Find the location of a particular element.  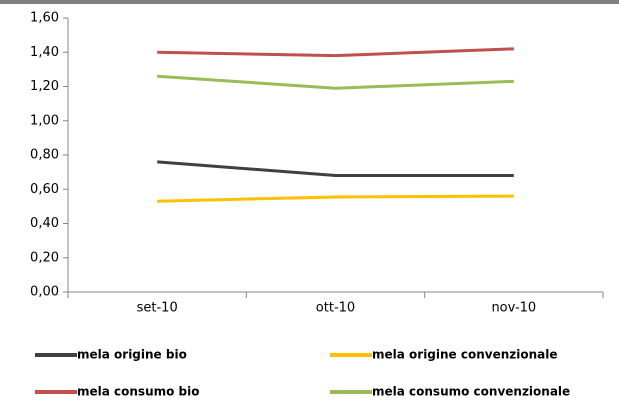

top-border is located at coordinates (309, 2).